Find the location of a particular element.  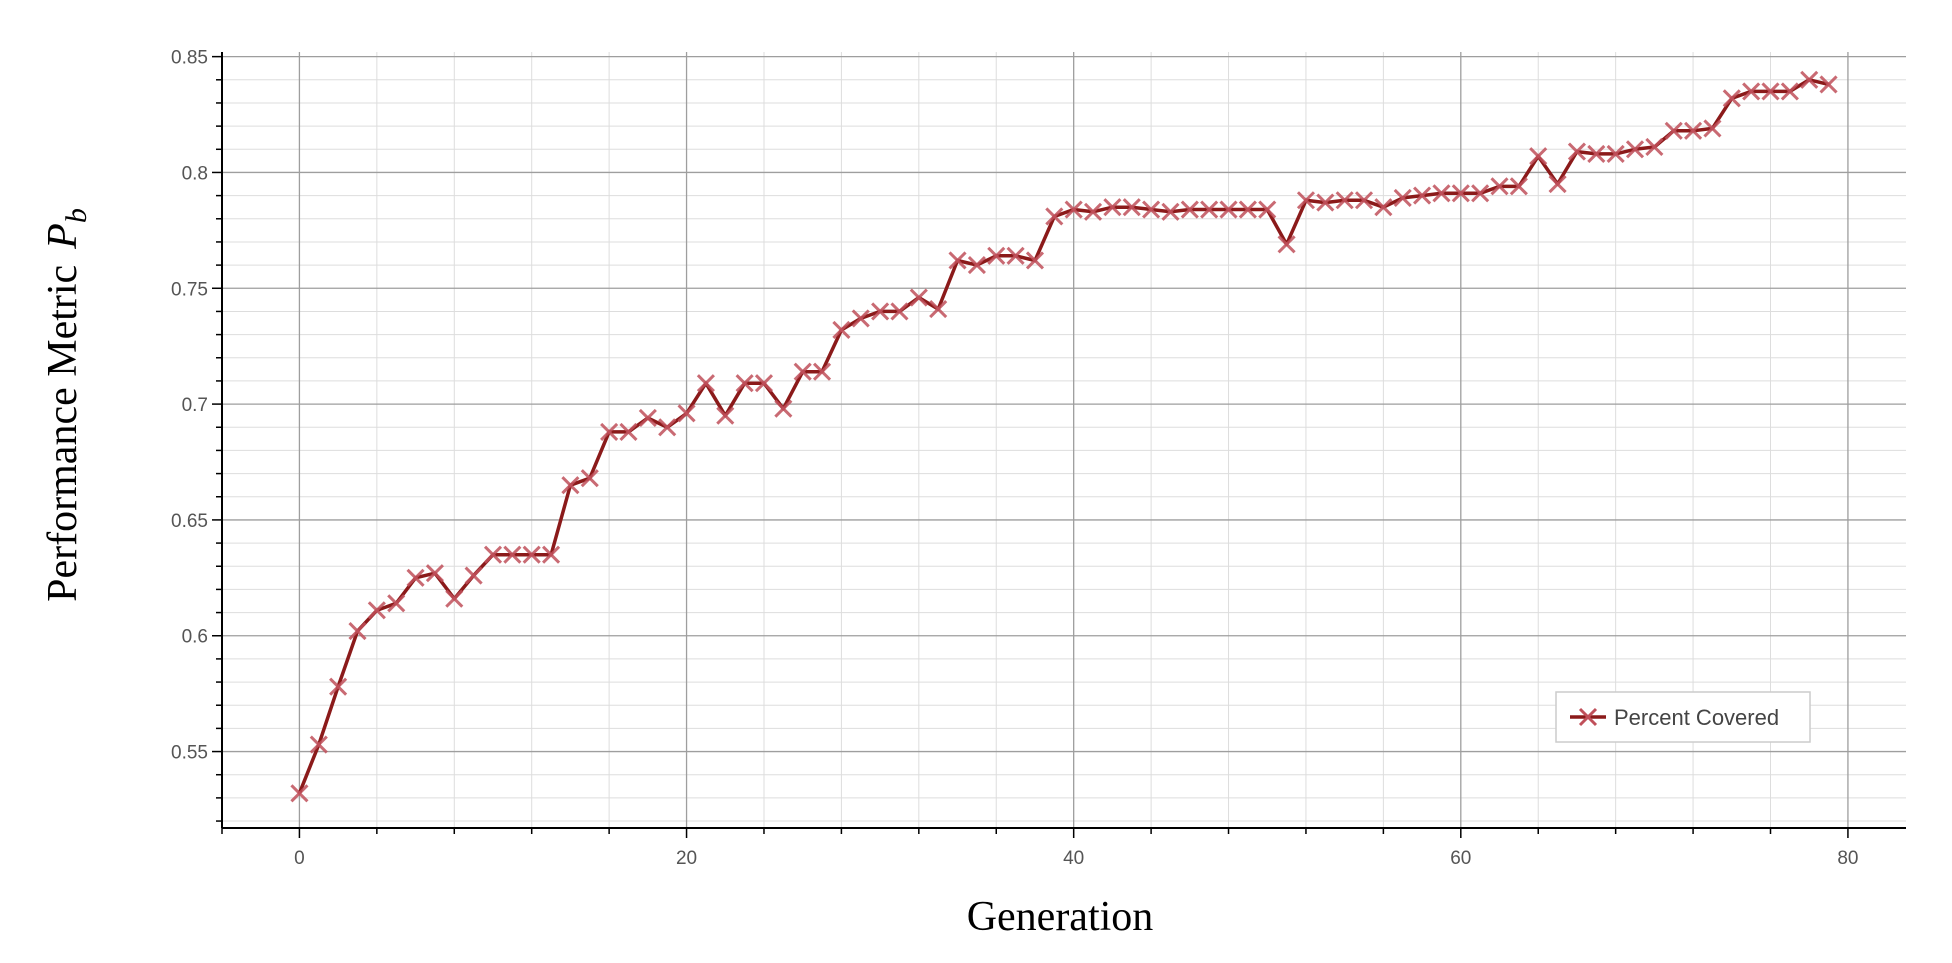

x-tick-label: 0 is located at coordinates (299, 858).